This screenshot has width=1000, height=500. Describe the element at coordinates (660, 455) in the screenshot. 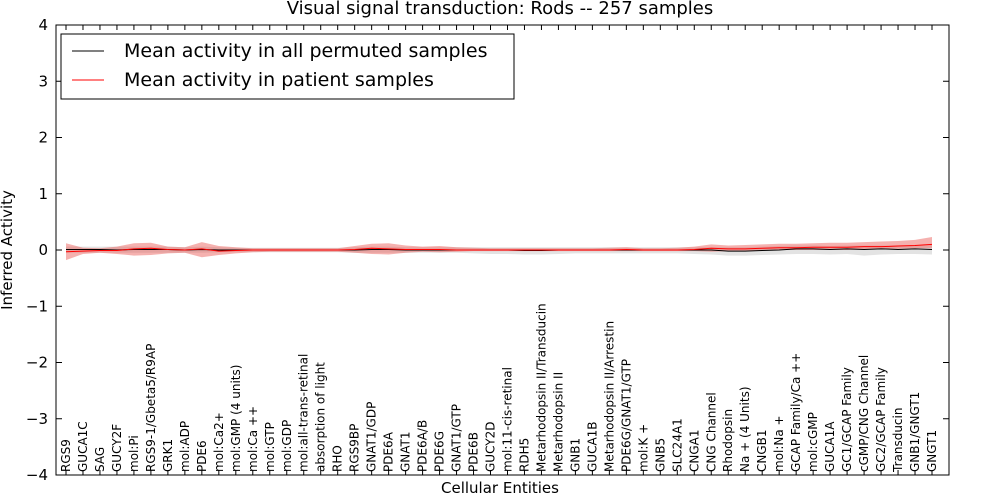

I see `x-tick-label: GNB5` at that location.